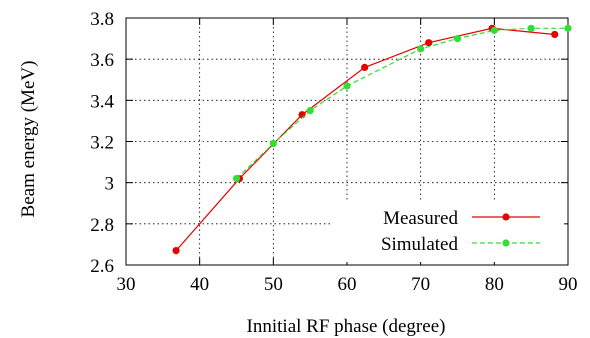 The height and width of the screenshot is (338, 590). I want to click on y-tick-label: 3.6, so click(102, 60).